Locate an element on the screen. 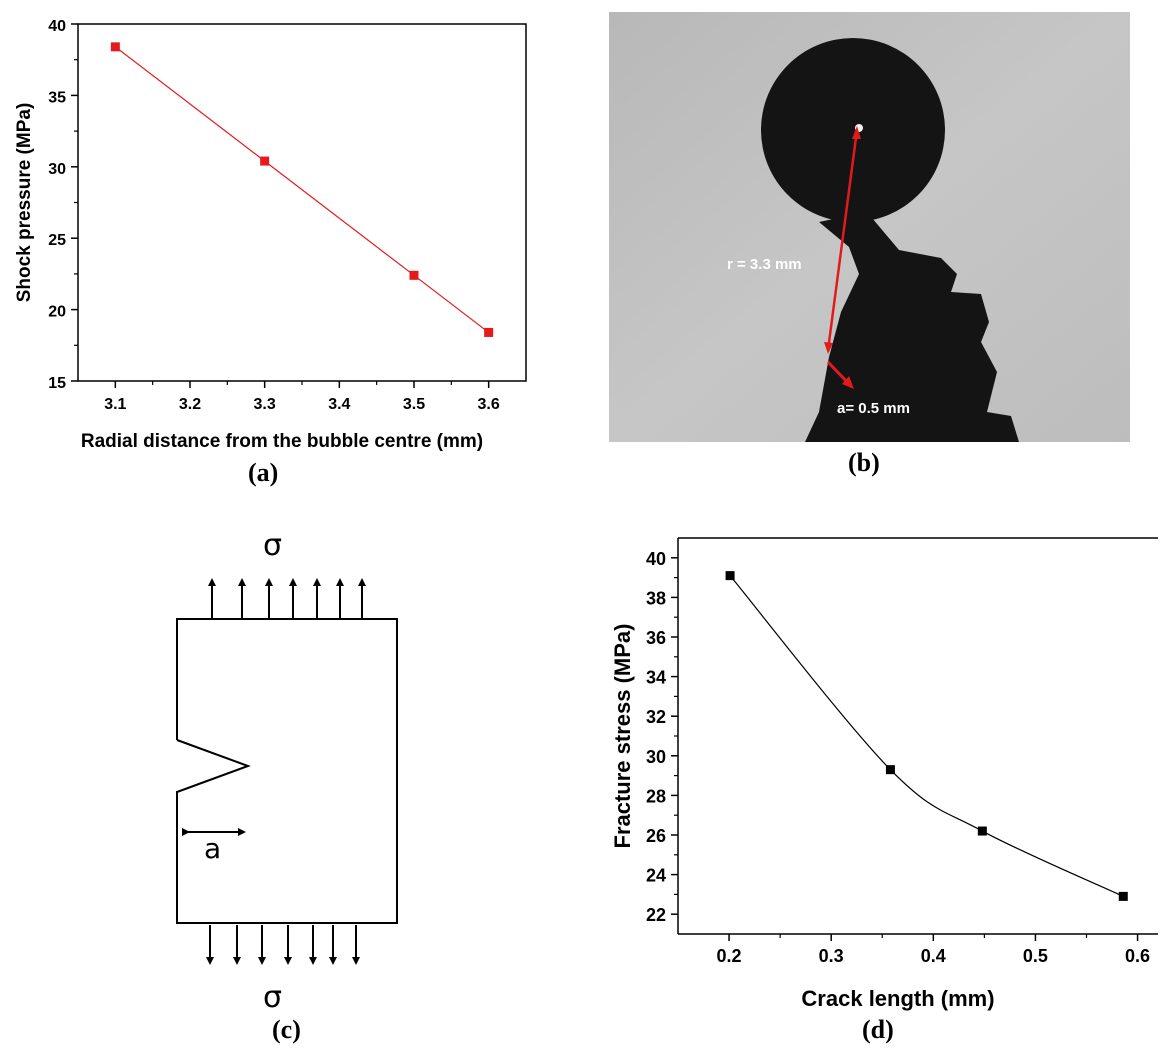 Image resolution: width=1161 pixels, height=1048 pixels. x-tick-label: 0.4 is located at coordinates (933, 956).